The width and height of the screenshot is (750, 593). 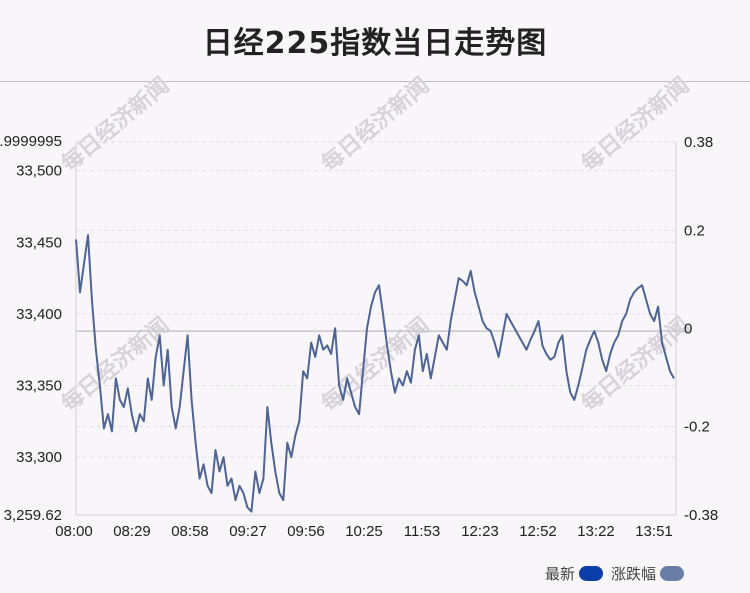 I want to click on legend-item: 最新, so click(x=574, y=573).